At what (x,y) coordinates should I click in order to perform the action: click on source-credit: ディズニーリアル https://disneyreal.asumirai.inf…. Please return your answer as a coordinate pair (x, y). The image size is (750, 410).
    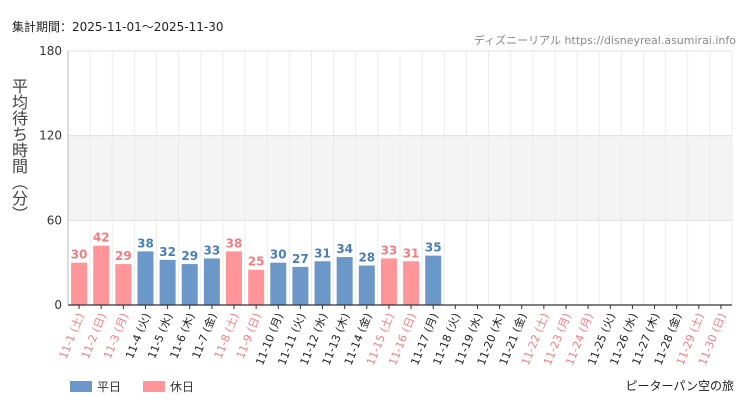
    Looking at the image, I should click on (604, 40).